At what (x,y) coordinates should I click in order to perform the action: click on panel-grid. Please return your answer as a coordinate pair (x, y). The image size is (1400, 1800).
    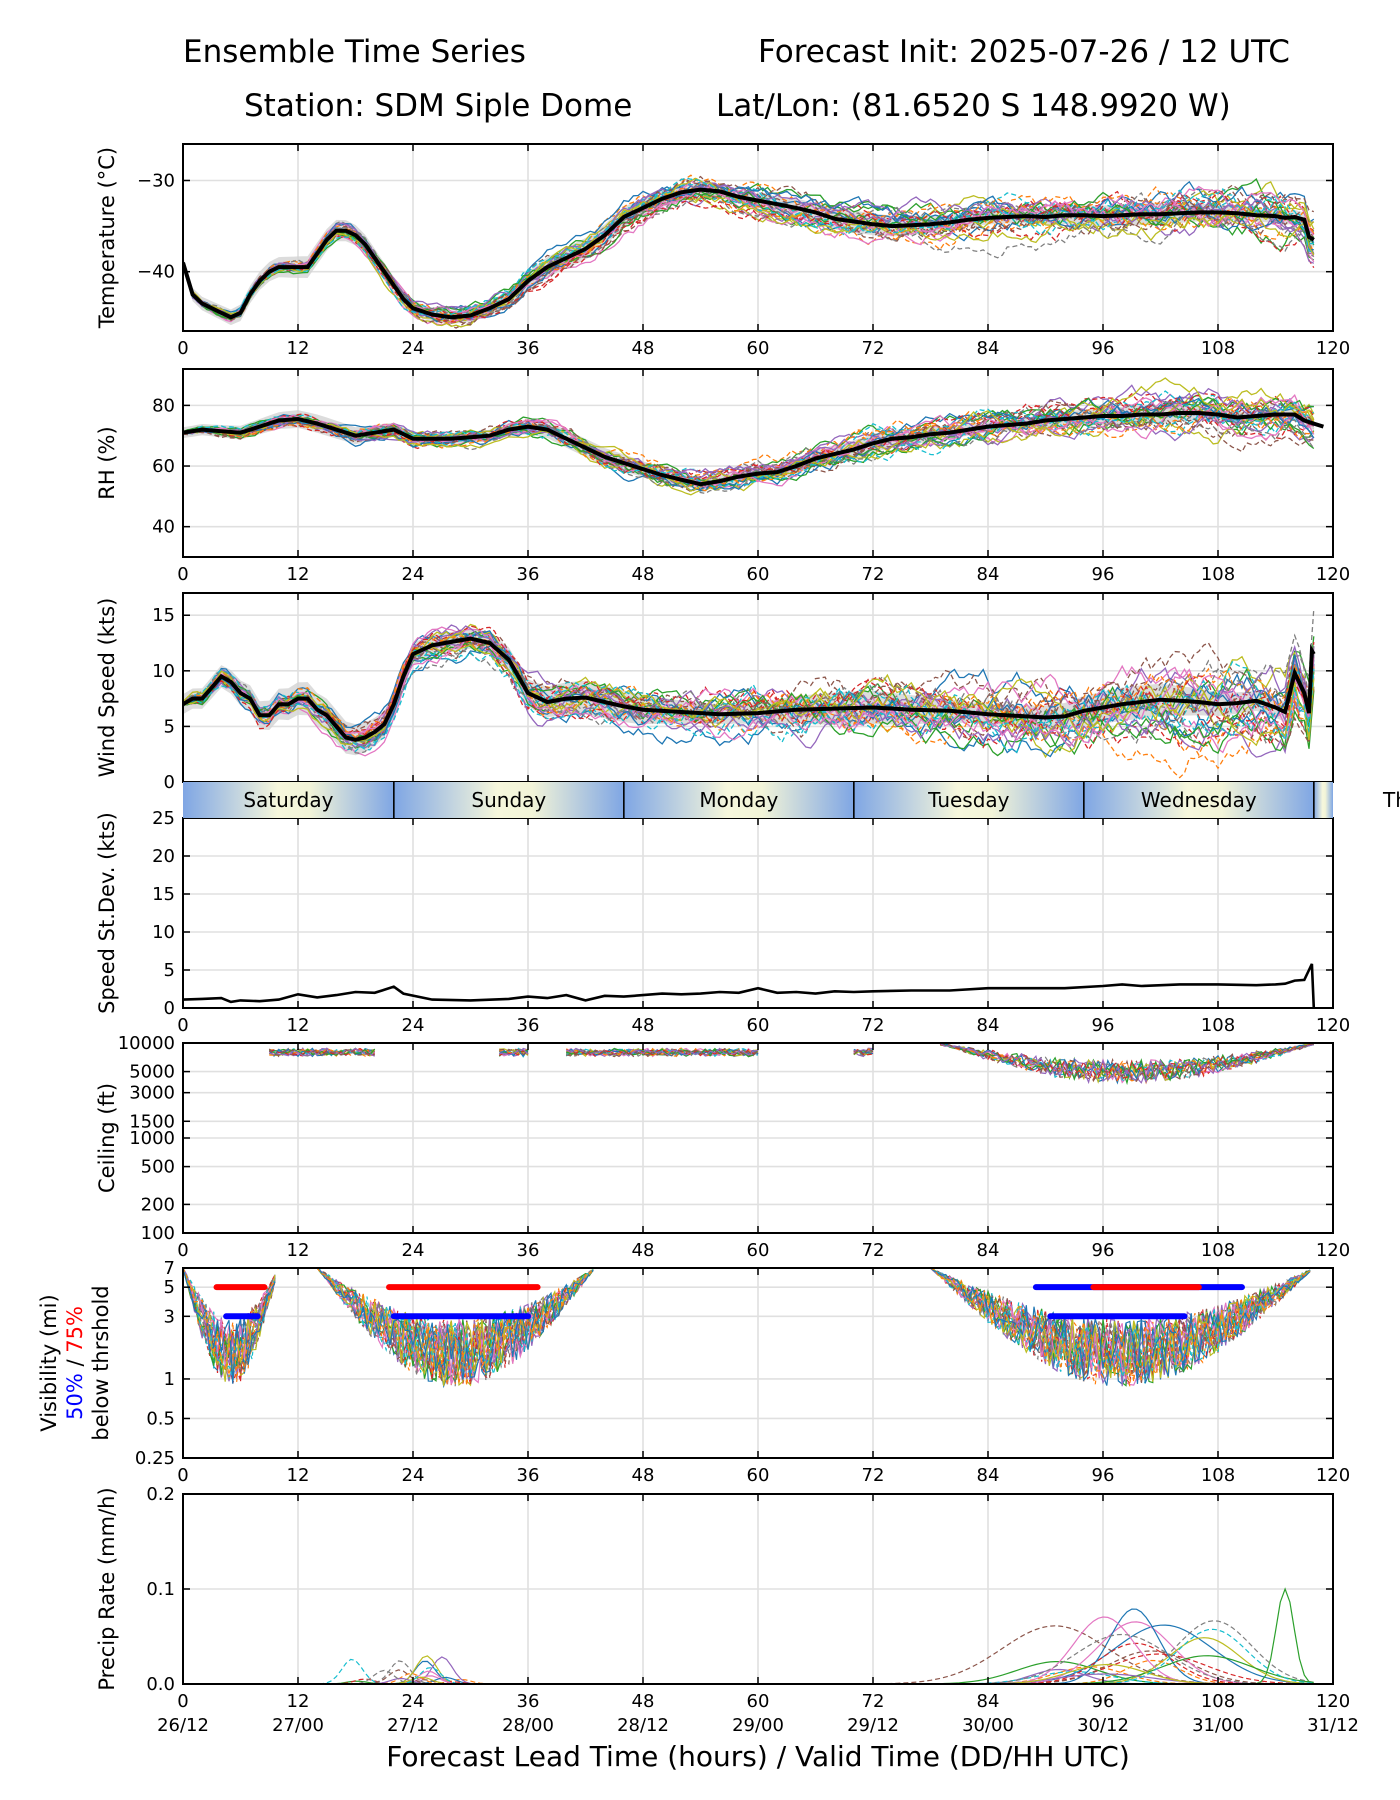
    Looking at the image, I should click on (758, 463).